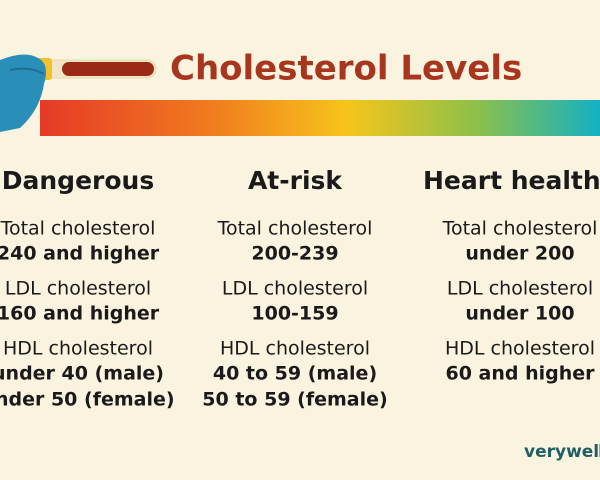 The height and width of the screenshot is (480, 600). I want to click on glove, so click(23, 93).